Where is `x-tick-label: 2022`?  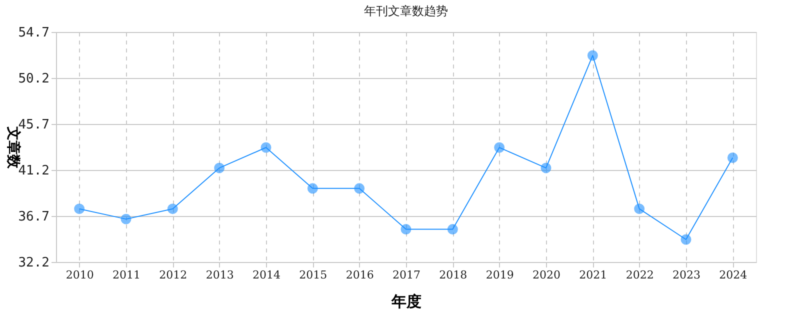
x-tick-label: 2022 is located at coordinates (640, 275).